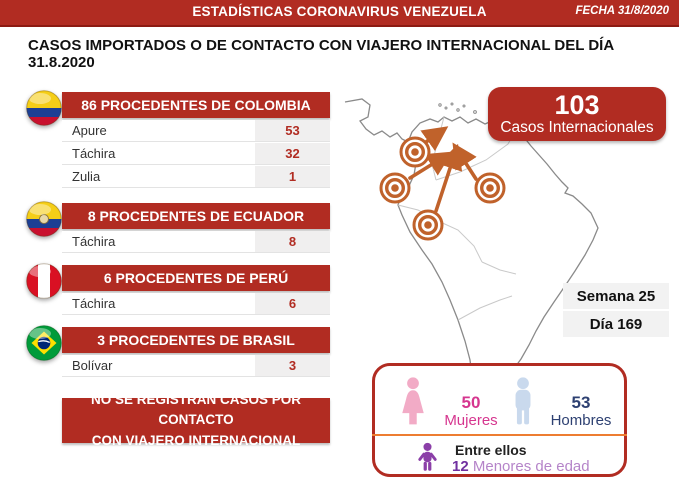 The image size is (679, 483). I want to click on woman-icon, so click(413, 403).